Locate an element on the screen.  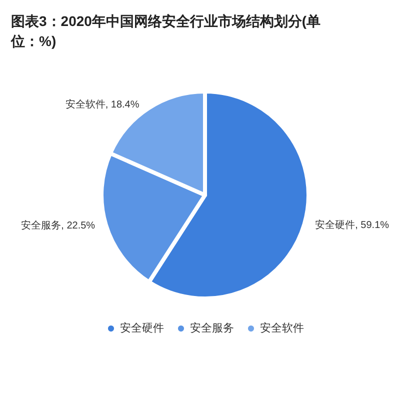
data-label: 安全服务, 22.5% is located at coordinates (58, 225).